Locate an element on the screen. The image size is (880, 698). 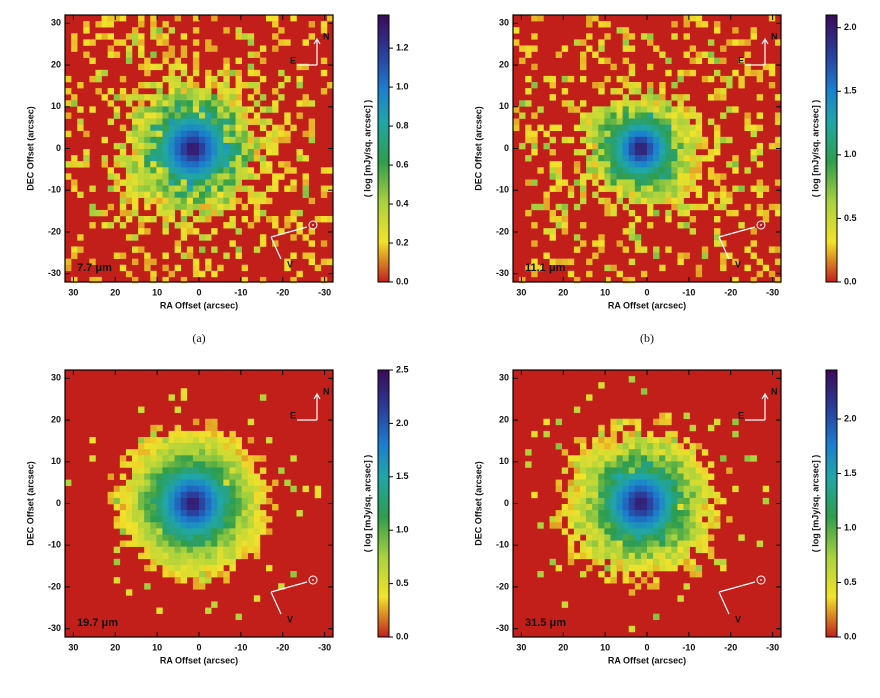
y-tick-label: 10 is located at coordinates (504, 106).